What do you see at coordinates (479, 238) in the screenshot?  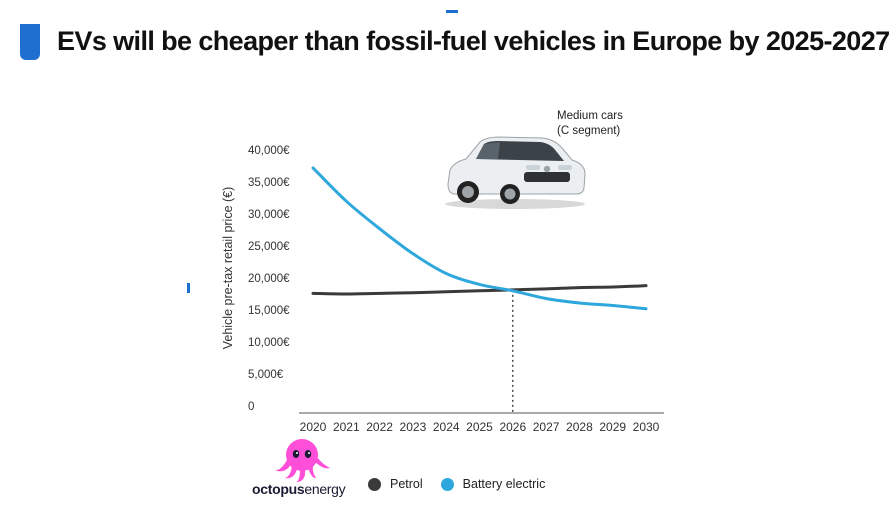 I see `series-line-ev` at bounding box center [479, 238].